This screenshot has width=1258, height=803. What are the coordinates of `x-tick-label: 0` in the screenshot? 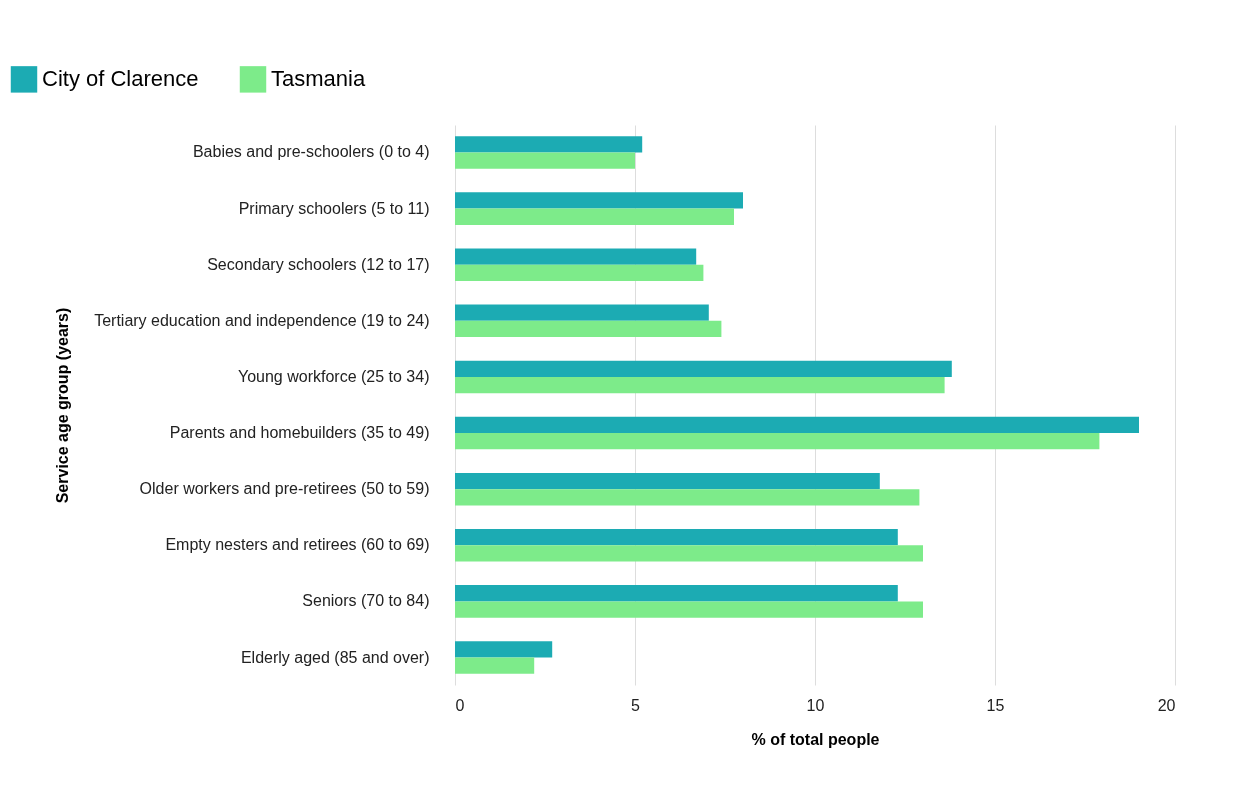 It's located at (460, 705).